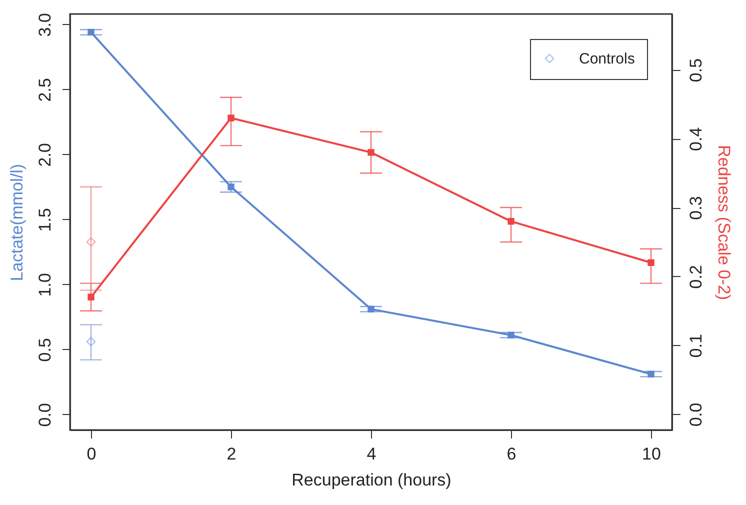  I want to click on y-tick-label: 0.5, so click(45, 350).